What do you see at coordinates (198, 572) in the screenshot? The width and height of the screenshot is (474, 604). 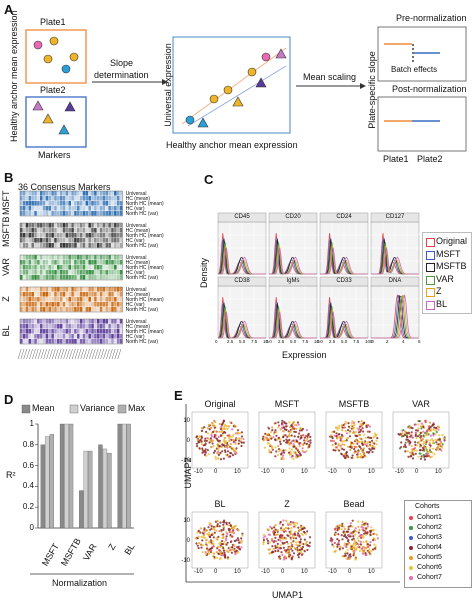 I see `umap-x-tick: -10` at bounding box center [198, 572].